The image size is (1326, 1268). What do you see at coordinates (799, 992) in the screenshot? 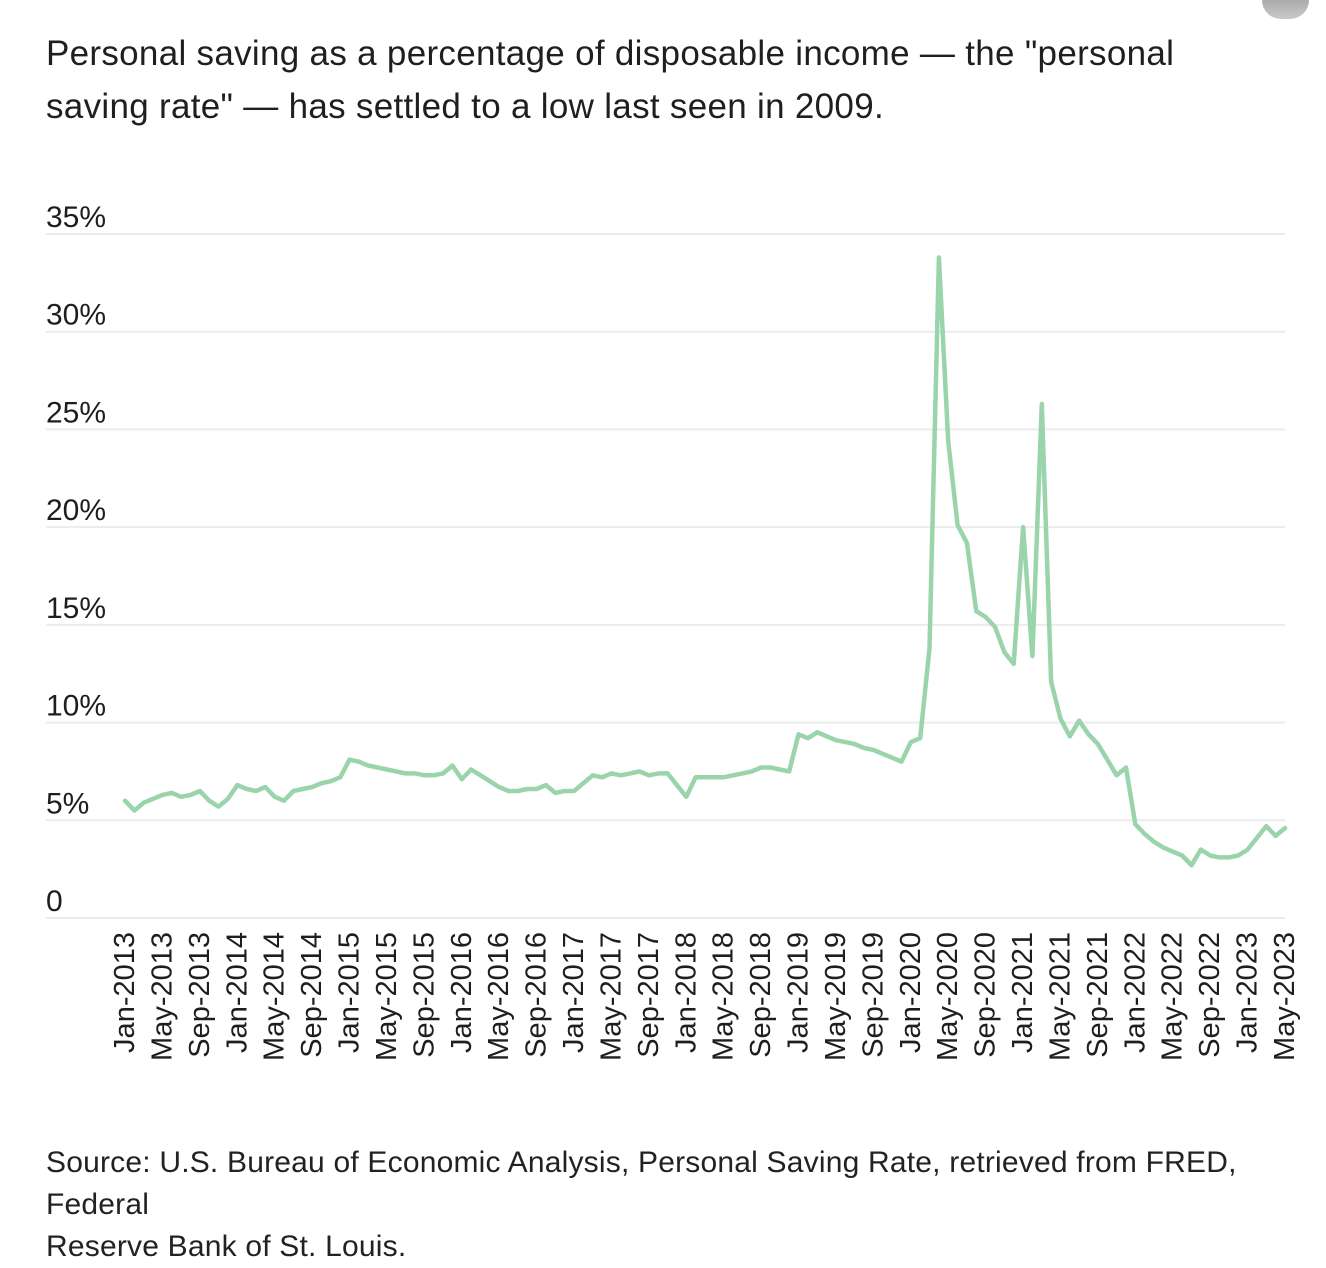
I see `x-tick-label: Jan-2019` at bounding box center [799, 992].